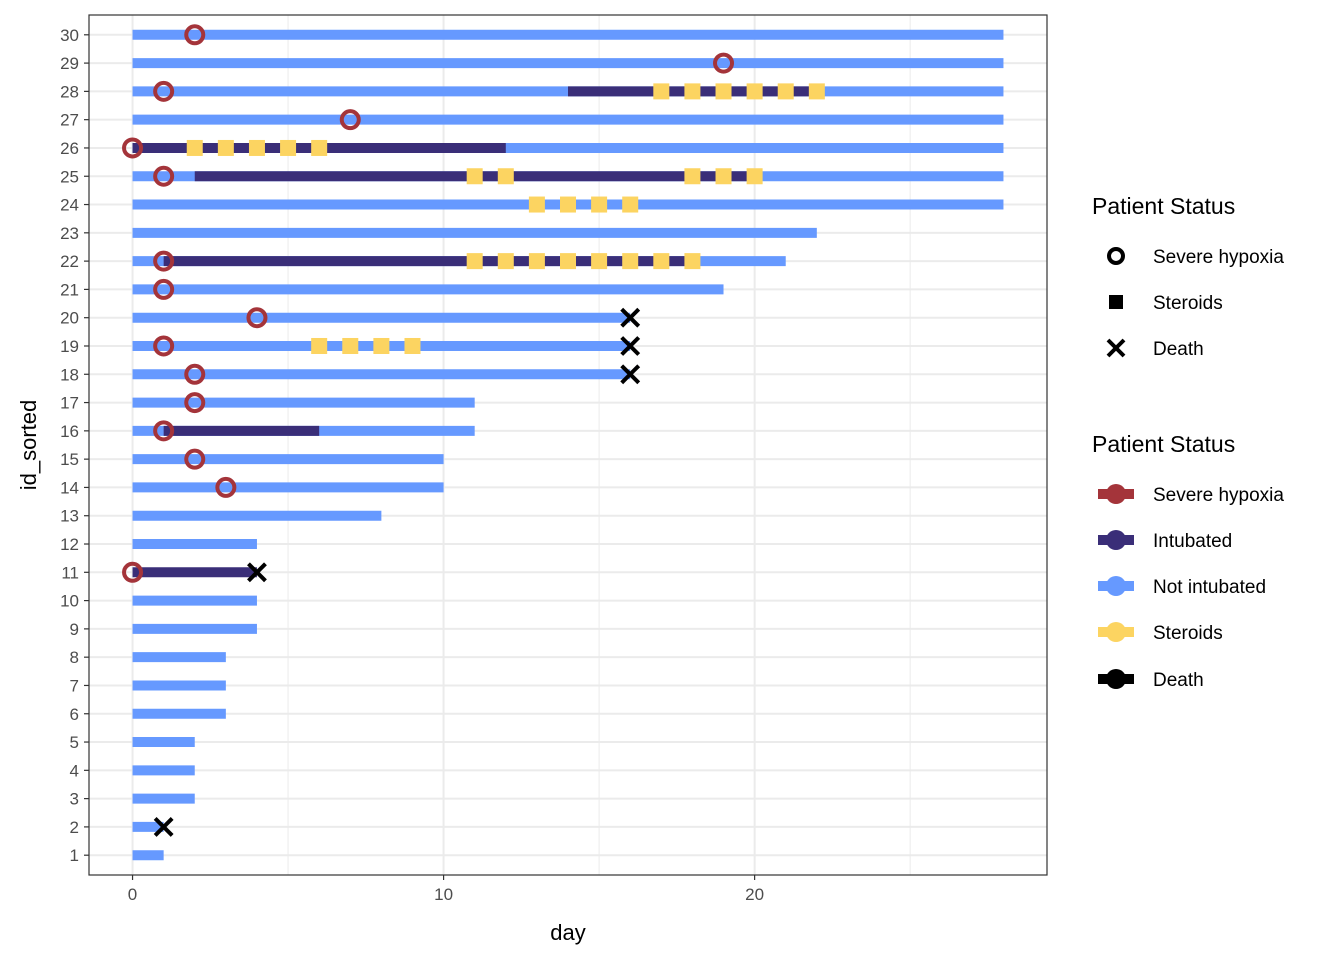  I want to click on y-tick-label: 28, so click(69, 91).